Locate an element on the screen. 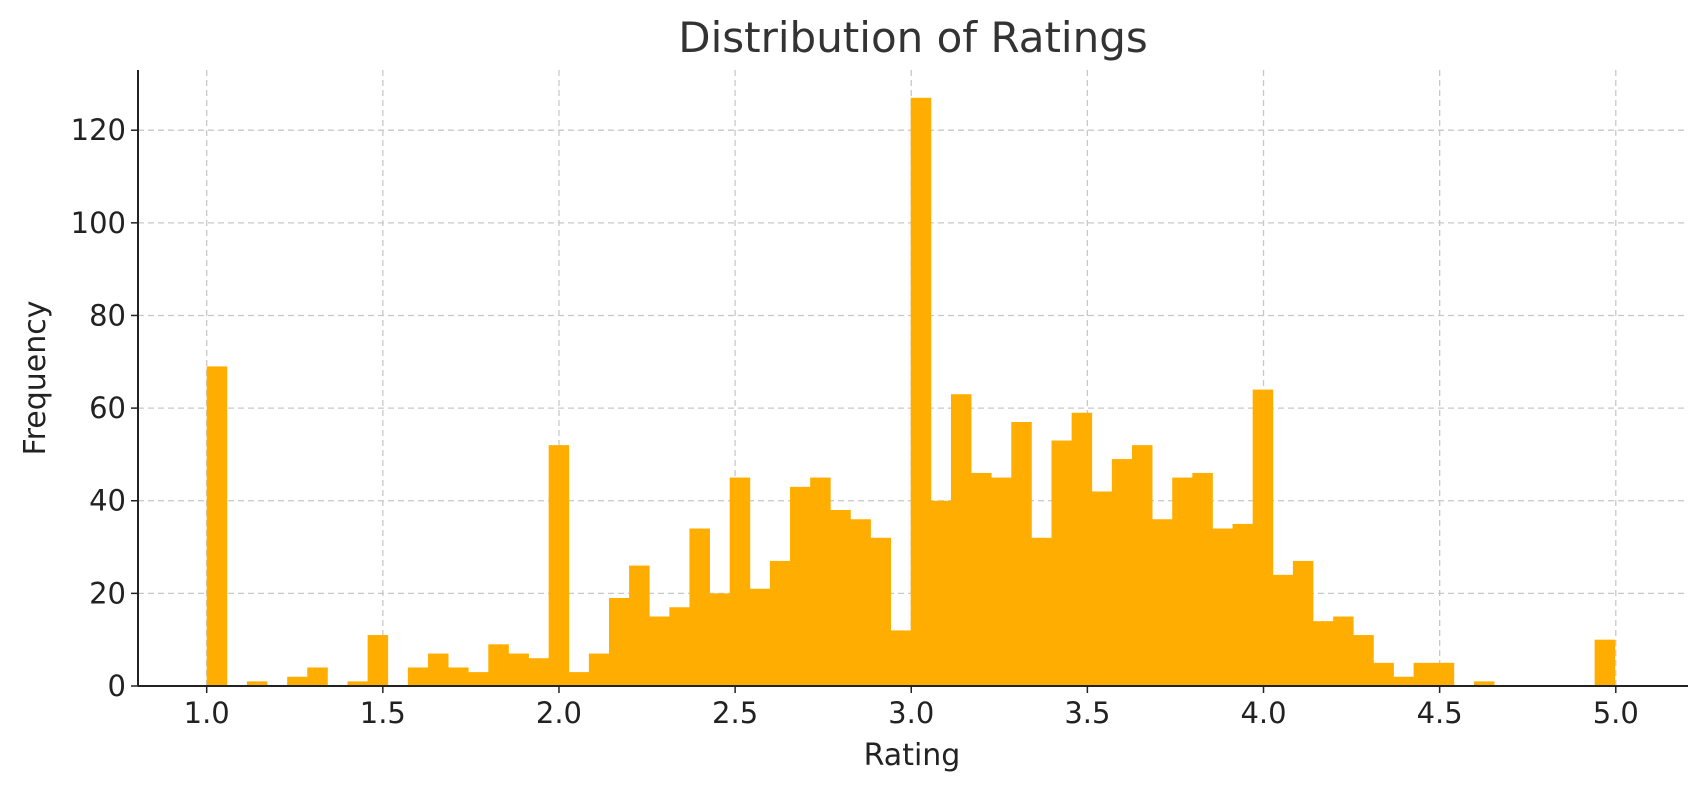 This screenshot has height=793, width=1707. y-tick-label: 120 is located at coordinates (98, 130).